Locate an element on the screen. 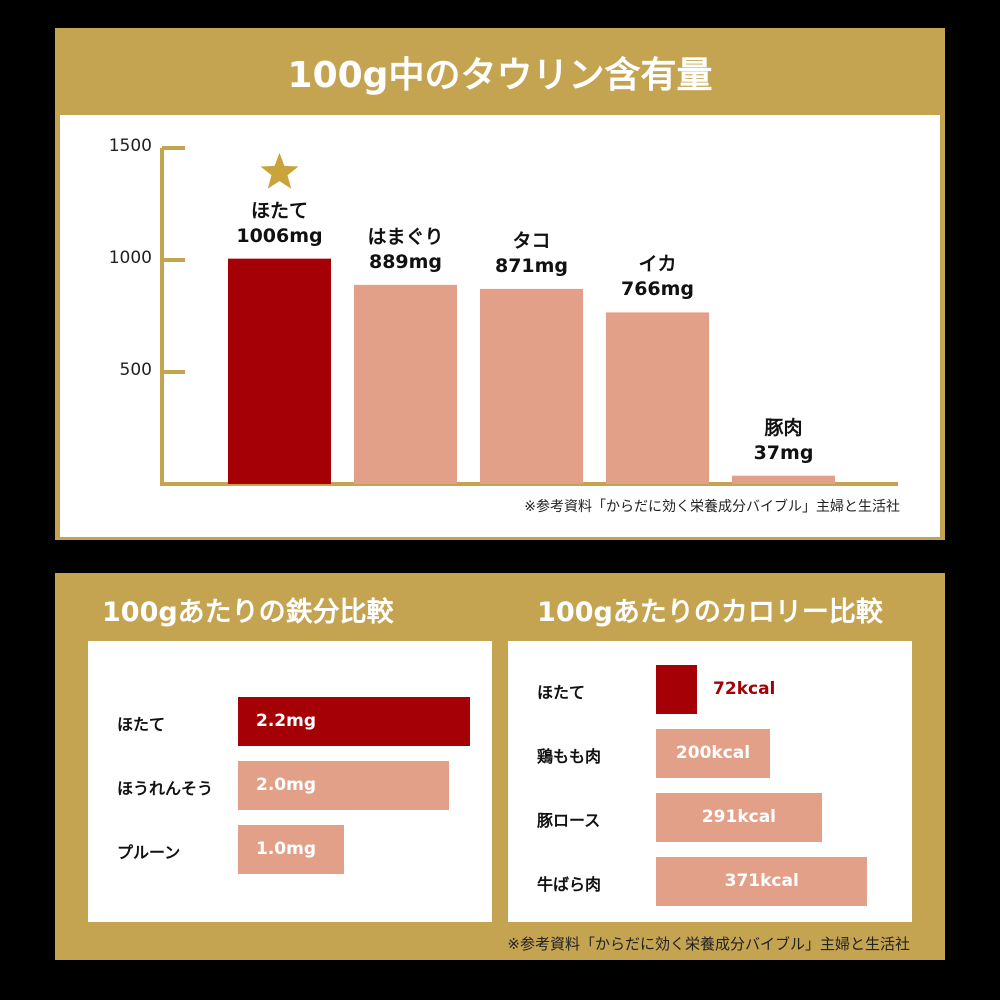 This screenshot has width=1000, height=1000. bar-category-label: はまぐり is located at coordinates (405, 236).